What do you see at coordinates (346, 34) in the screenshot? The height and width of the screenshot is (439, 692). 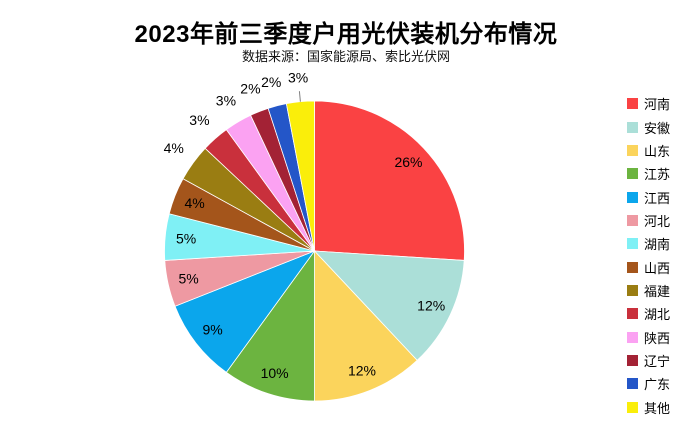 I see `chart-title: 2023年前三季度户用光伏装机分布情况` at bounding box center [346, 34].